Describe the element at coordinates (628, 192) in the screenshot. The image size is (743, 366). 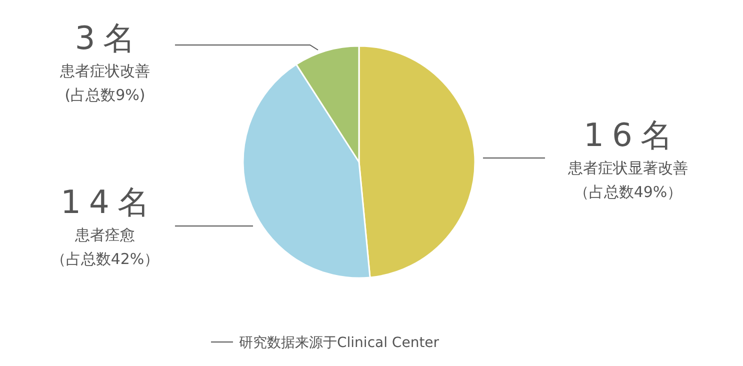
I see `text: （占总数49%）` at that location.